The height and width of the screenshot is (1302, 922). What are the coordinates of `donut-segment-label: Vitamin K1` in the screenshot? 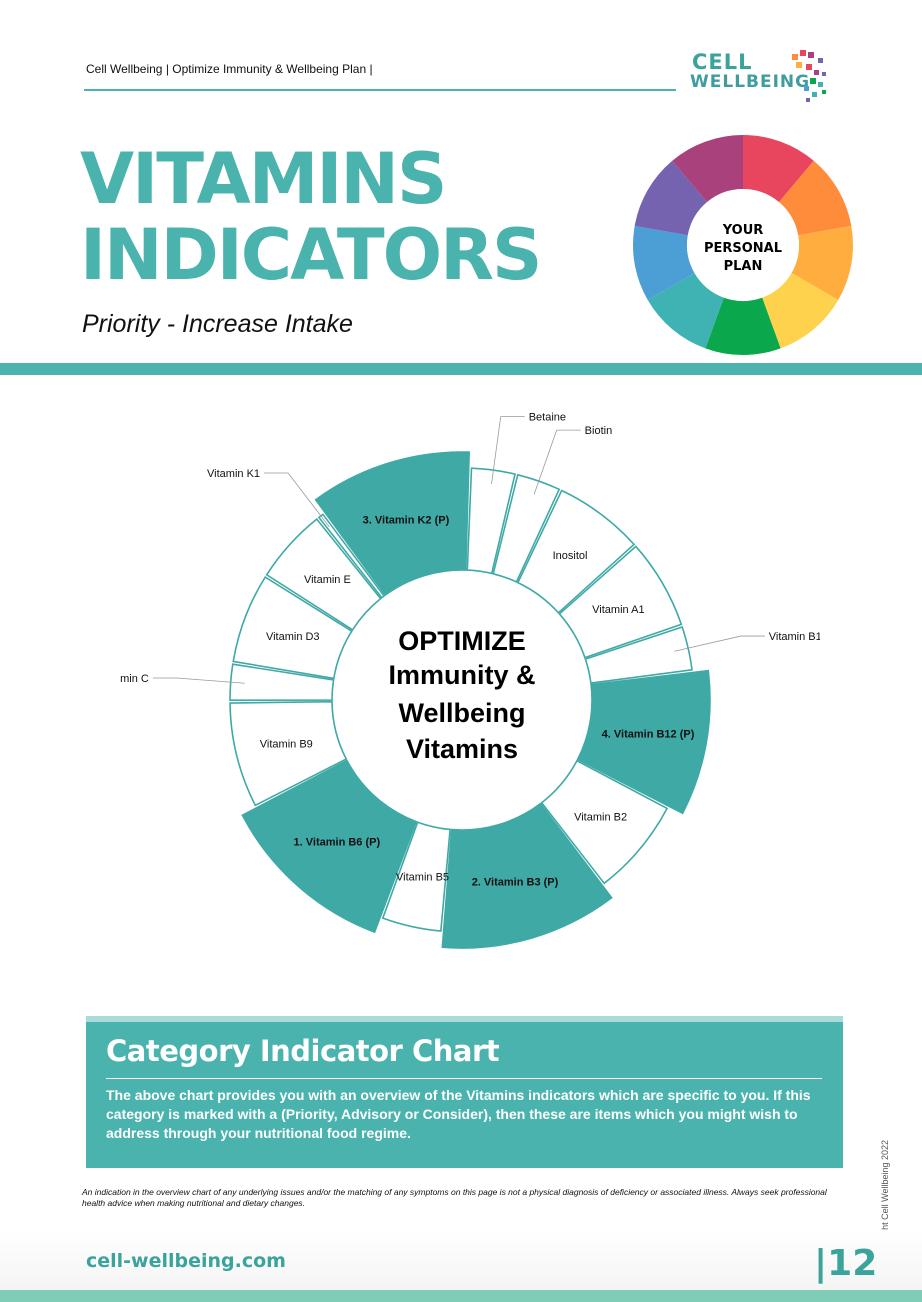 It's located at (233, 474).